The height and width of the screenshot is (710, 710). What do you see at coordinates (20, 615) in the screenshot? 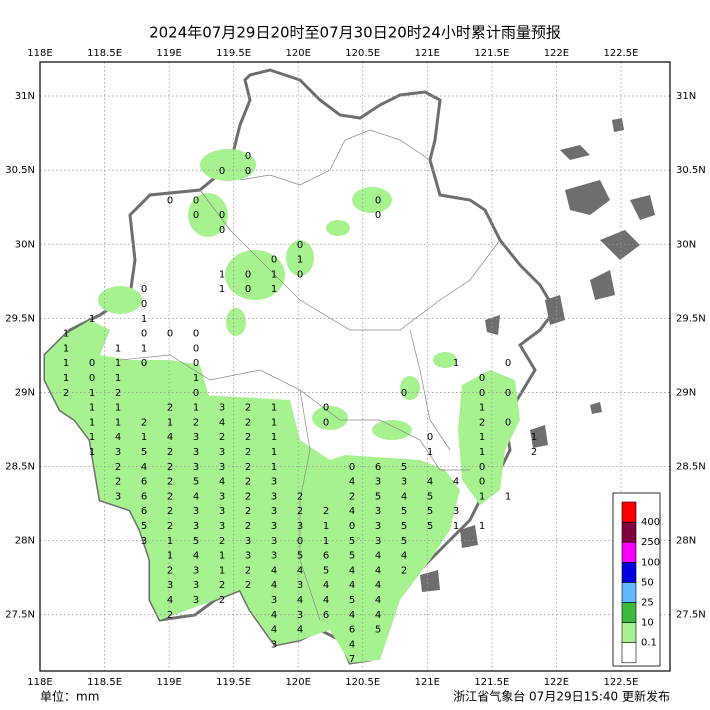
I see `y-tick-label: 27.5N` at bounding box center [20, 615].